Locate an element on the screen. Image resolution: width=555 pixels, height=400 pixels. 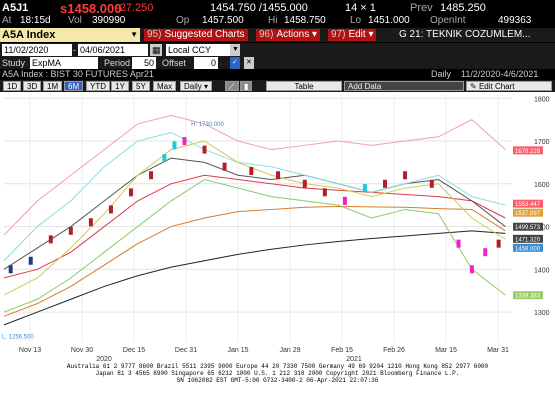
currency-select: Local CCY is located at coordinates (203, 50).